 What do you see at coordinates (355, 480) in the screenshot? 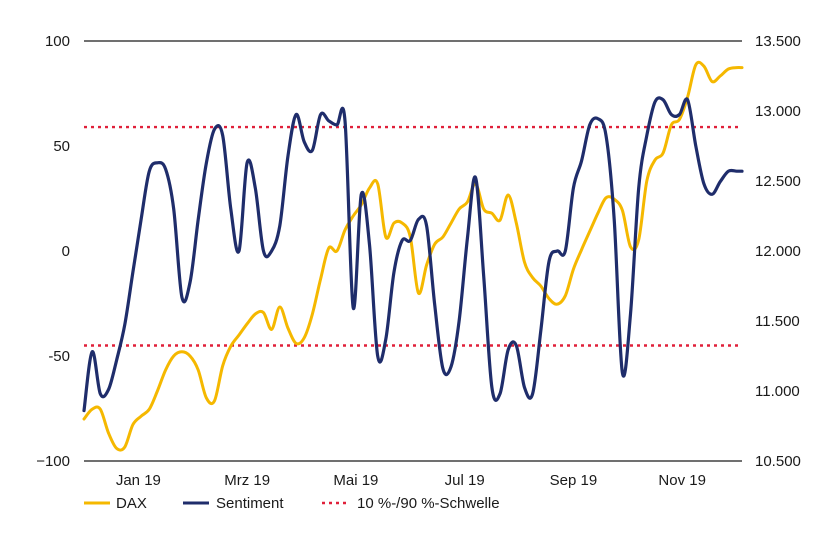
I see `x-tick-label: Mai 19` at bounding box center [355, 480].